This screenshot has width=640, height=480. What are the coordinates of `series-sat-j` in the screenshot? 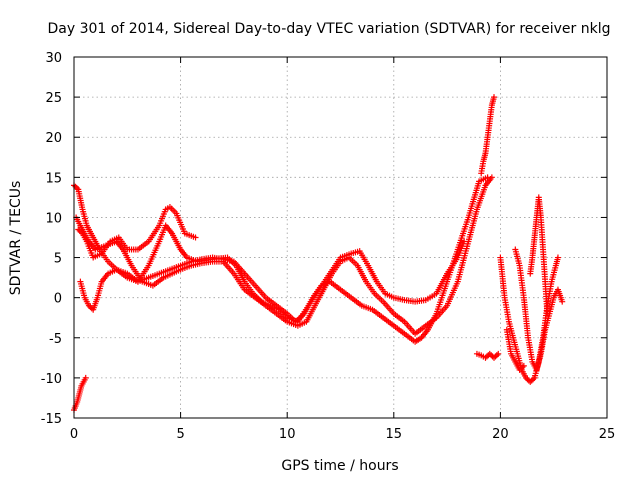 It's located at (539, 255).